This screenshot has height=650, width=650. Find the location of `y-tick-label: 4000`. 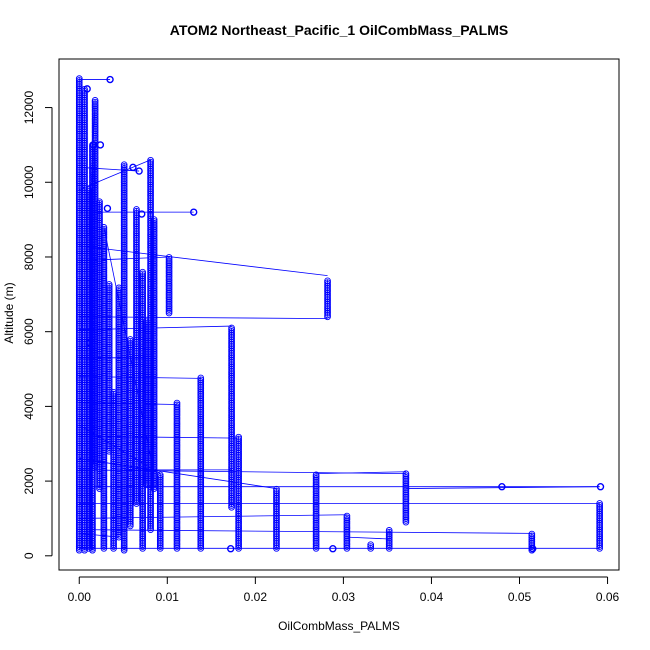

y-tick-label: 4000 is located at coordinates (29, 406).